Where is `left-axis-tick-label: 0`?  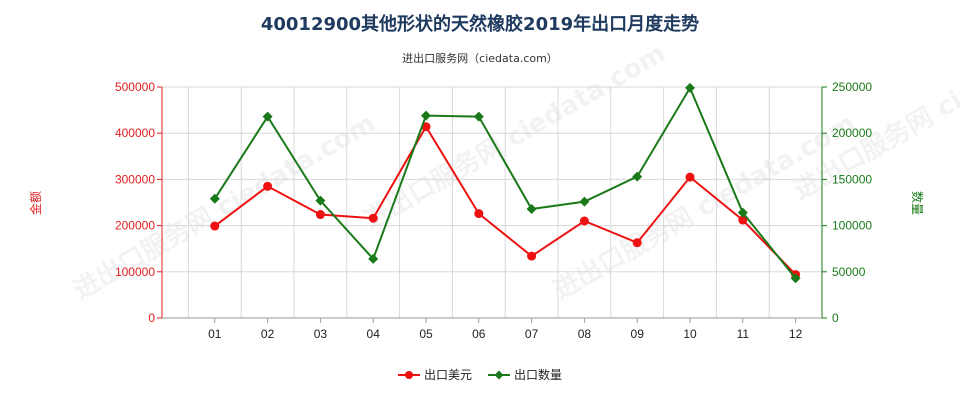 left-axis-tick-label: 0 is located at coordinates (151, 318).